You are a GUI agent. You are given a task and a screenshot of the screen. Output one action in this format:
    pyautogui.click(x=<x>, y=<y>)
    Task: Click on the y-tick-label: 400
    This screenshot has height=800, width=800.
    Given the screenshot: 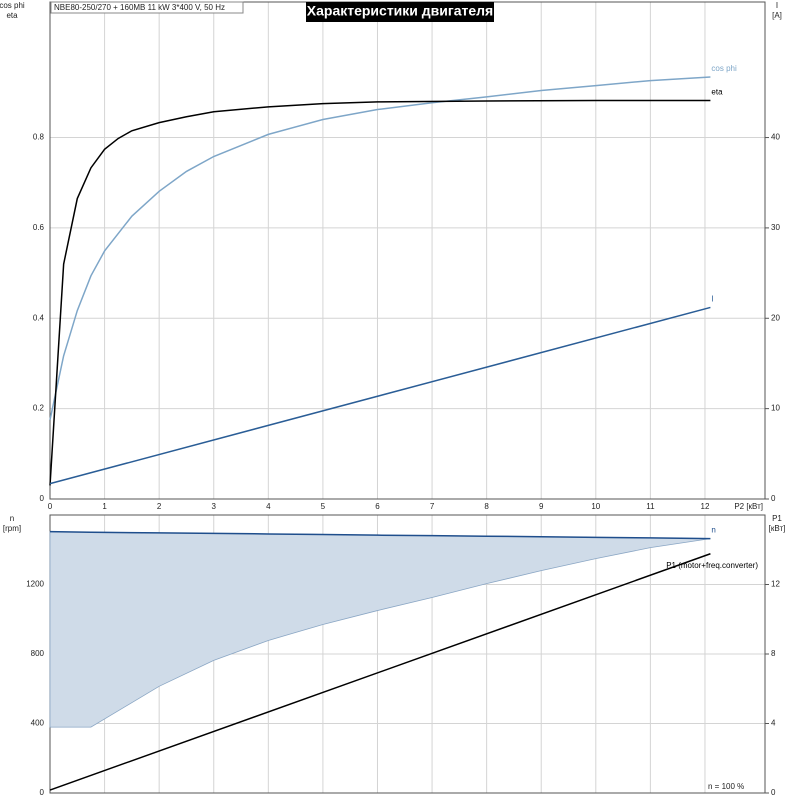 What is the action you would take?
    pyautogui.click(x=38, y=723)
    